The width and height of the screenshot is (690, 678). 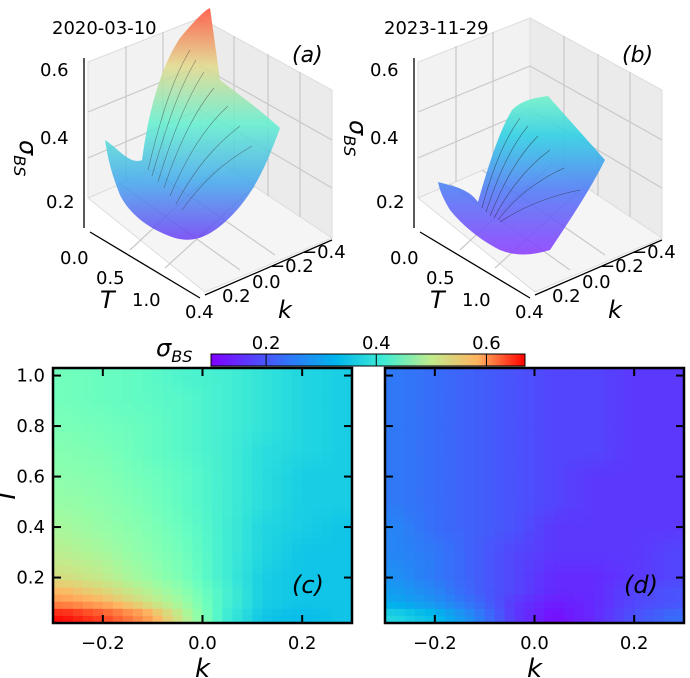 What do you see at coordinates (302, 643) in the screenshot?
I see `x-tick-label: 0.2` at bounding box center [302, 643].